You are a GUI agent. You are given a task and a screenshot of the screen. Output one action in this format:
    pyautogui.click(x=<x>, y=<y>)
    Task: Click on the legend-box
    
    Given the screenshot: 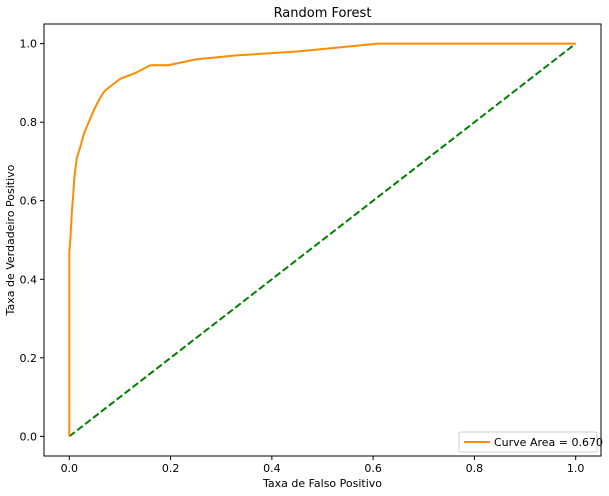 What is the action you would take?
    pyautogui.click(x=528, y=442)
    